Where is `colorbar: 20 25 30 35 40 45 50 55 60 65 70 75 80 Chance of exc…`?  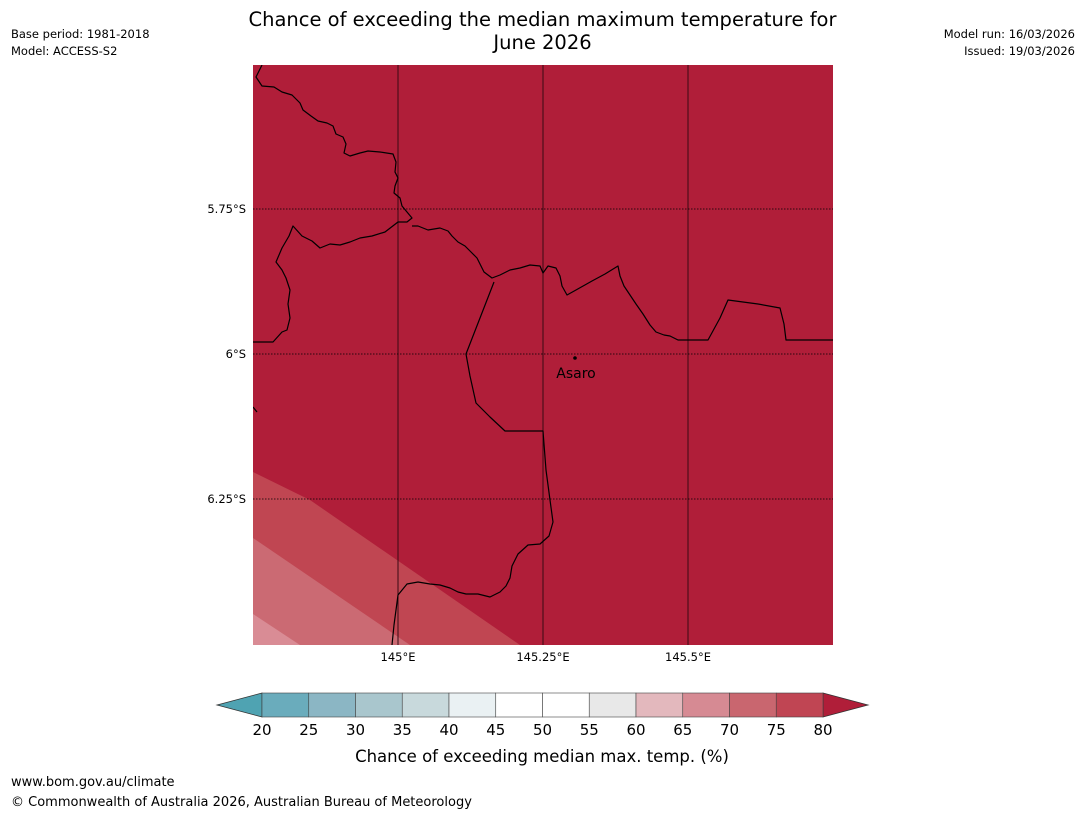
colorbar: 20 25 30 35 40 45 50 55 60 65 70 75 80 Chance of exc… is located at coordinates (542, 729).